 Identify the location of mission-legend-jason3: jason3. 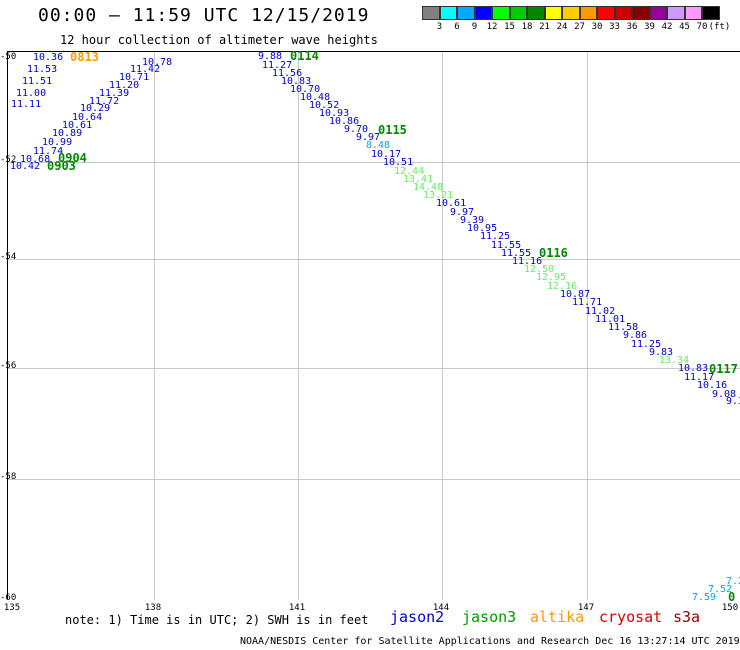
(489, 617).